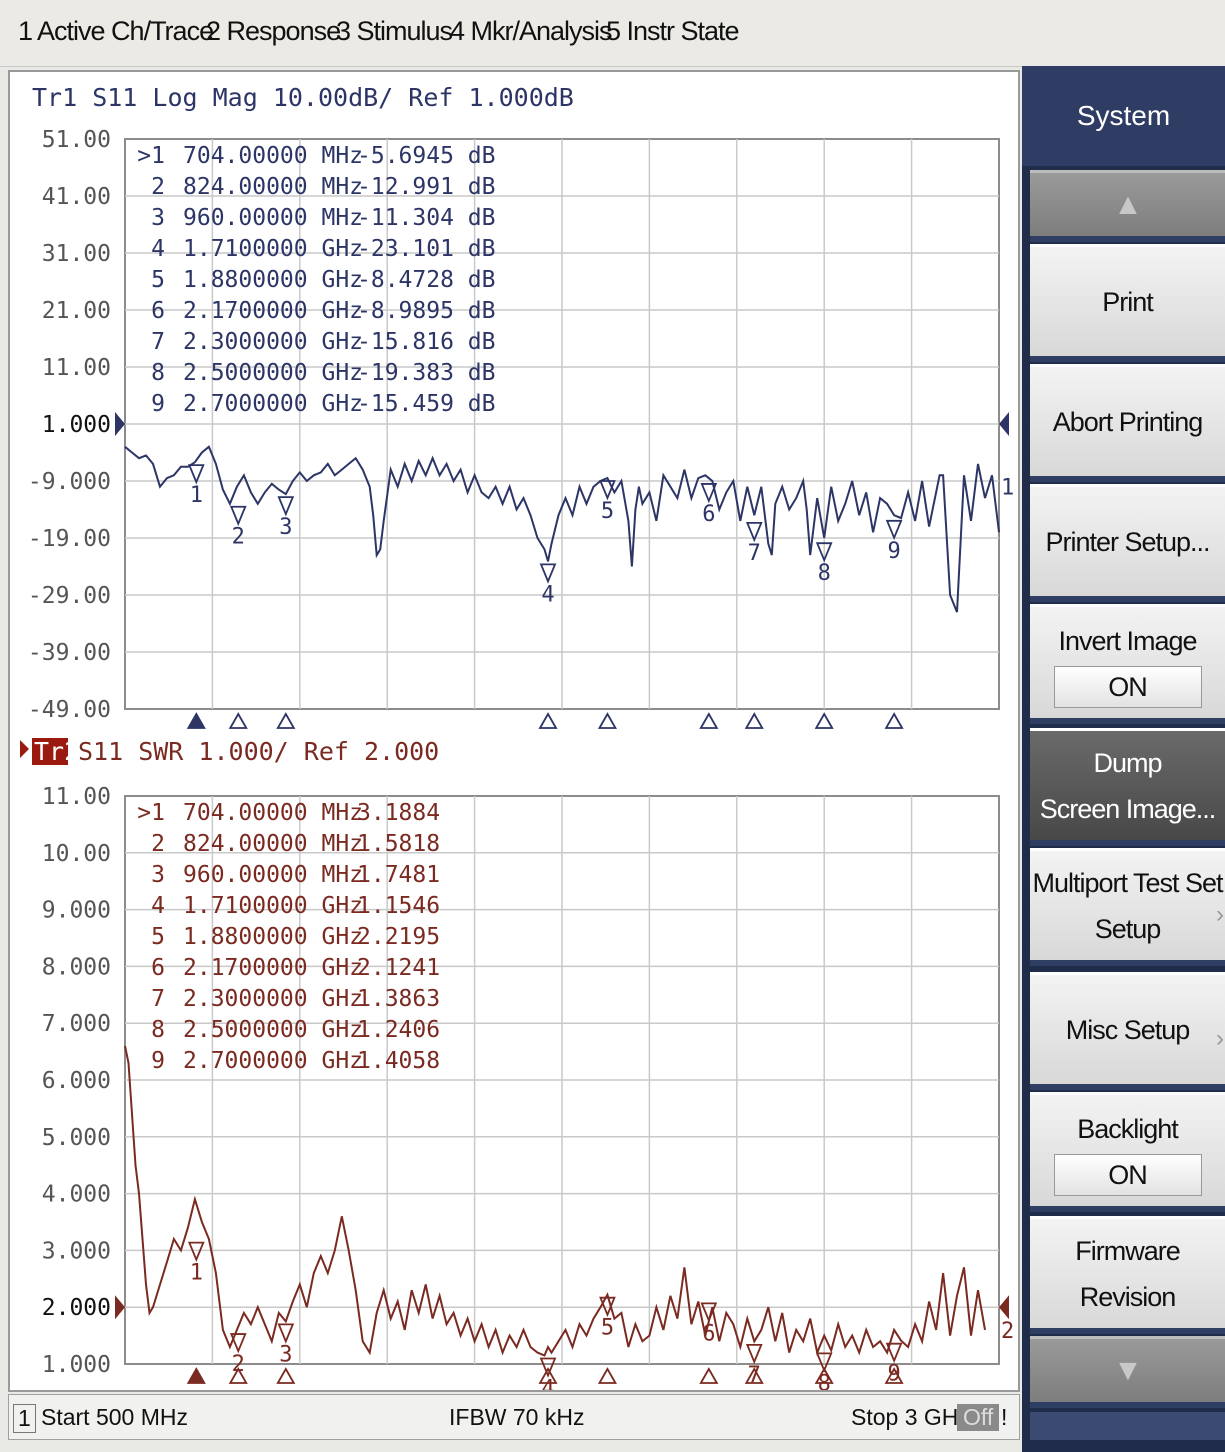 Image resolution: width=1225 pixels, height=1452 pixels. What do you see at coordinates (158, 342) in the screenshot?
I see `chart1-marker-table-id: 7` at bounding box center [158, 342].